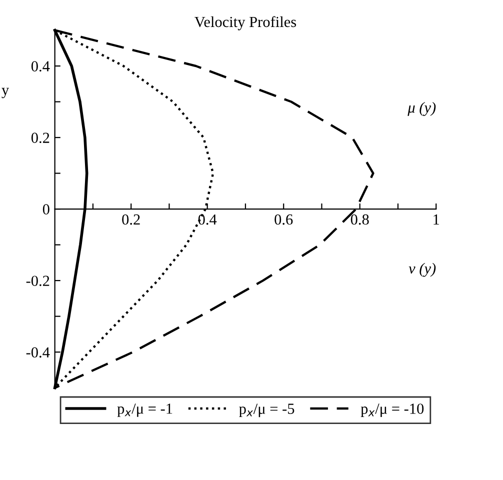 The width and height of the screenshot is (503, 480). What do you see at coordinates (40, 66) in the screenshot?
I see `y-tick-label: 0.4` at bounding box center [40, 66].